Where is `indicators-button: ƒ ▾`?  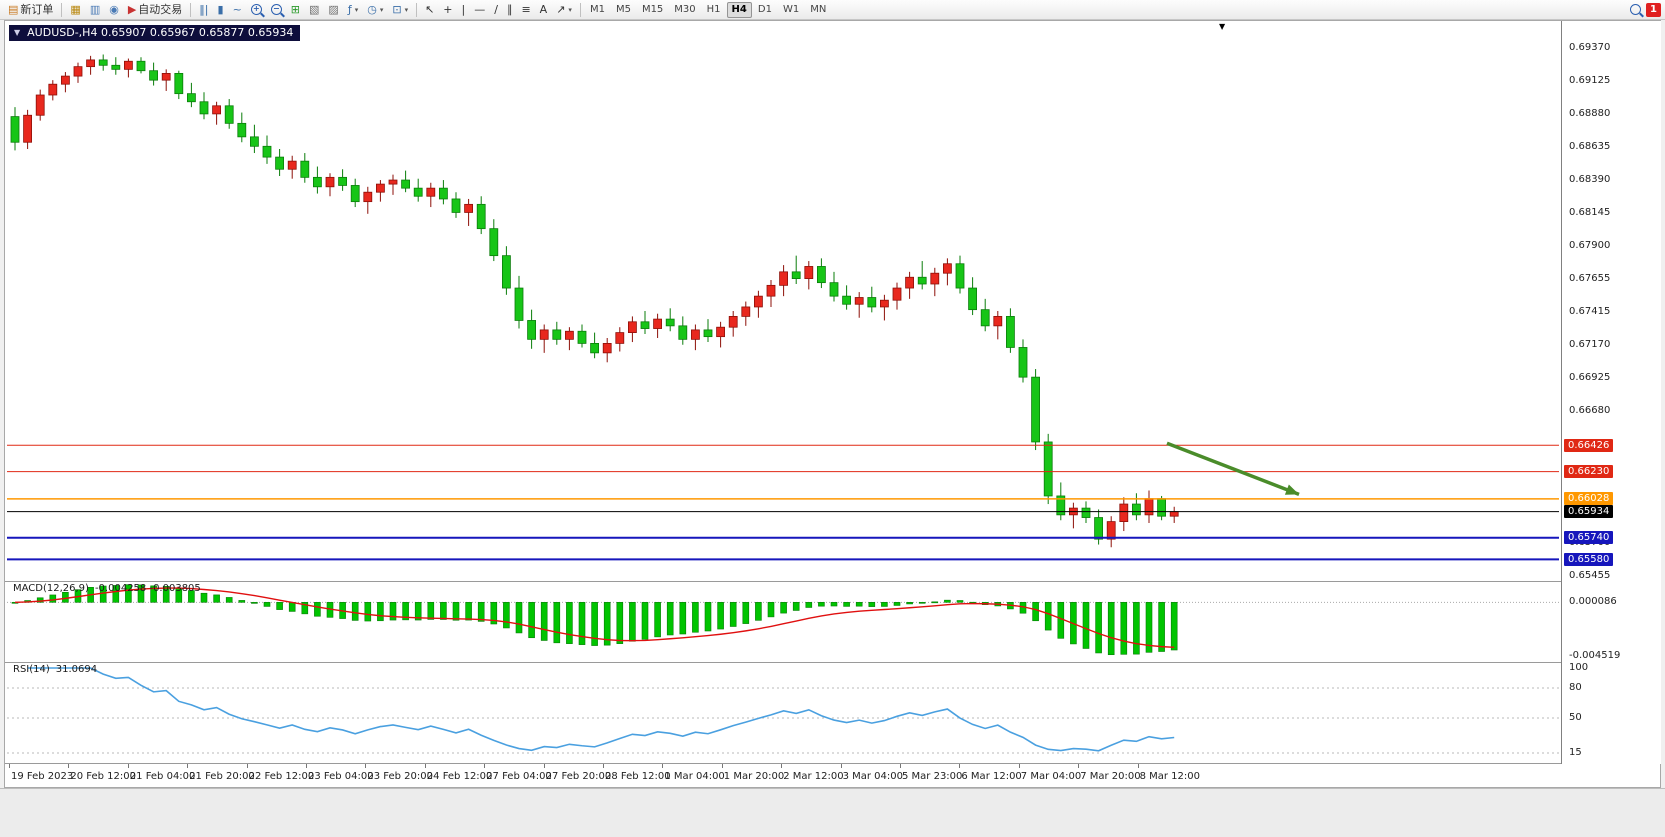 indicators-button: ƒ ▾ is located at coordinates (353, 9).